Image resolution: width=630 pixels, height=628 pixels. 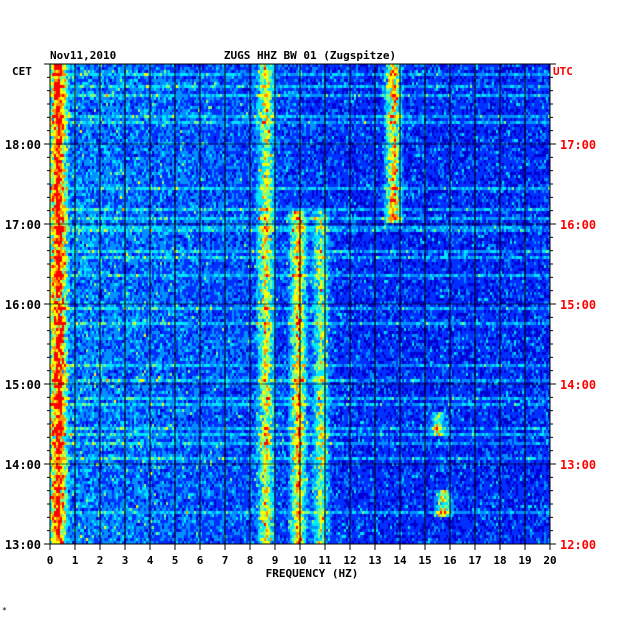 What do you see at coordinates (23, 145) in the screenshot?
I see `cet-tick-label: 18:00` at bounding box center [23, 145].